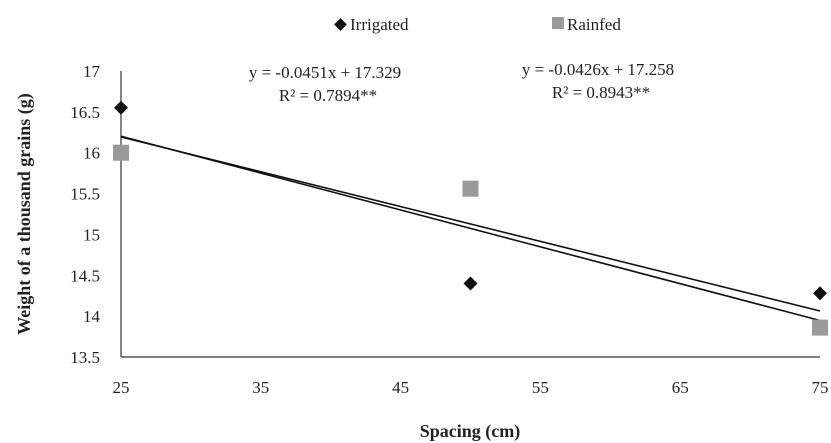  Describe the element at coordinates (340, 24) in the screenshot. I see `legend-marker-irrigated` at that location.